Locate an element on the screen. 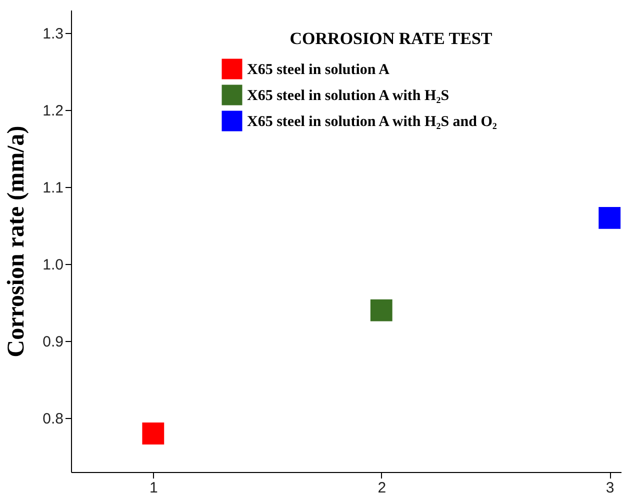 This screenshot has width=637, height=504. x-tick-label: 1 is located at coordinates (153, 488).